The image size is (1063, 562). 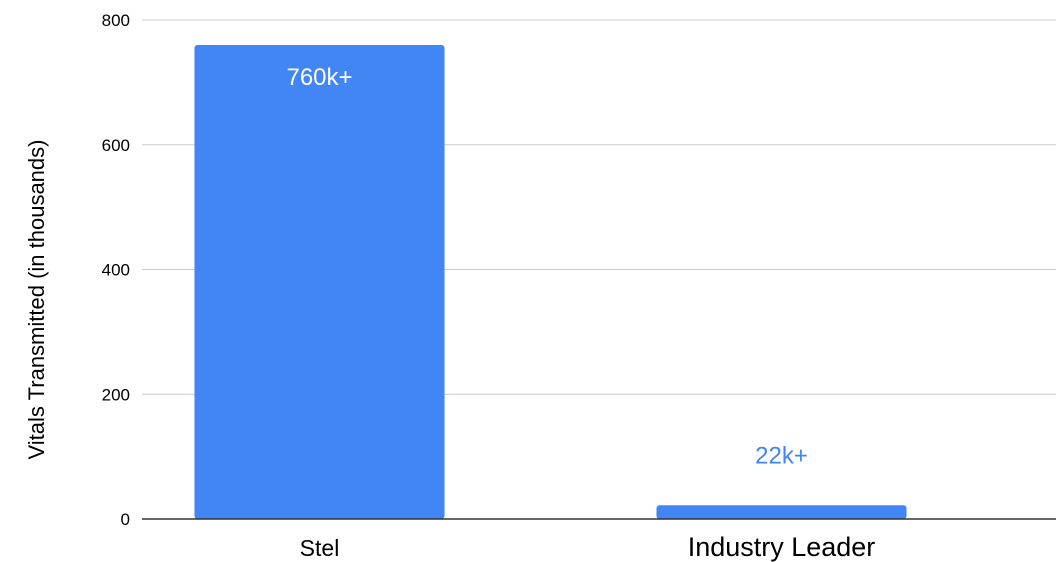 What do you see at coordinates (319, 77) in the screenshot?
I see `data-label: 760k+` at bounding box center [319, 77].